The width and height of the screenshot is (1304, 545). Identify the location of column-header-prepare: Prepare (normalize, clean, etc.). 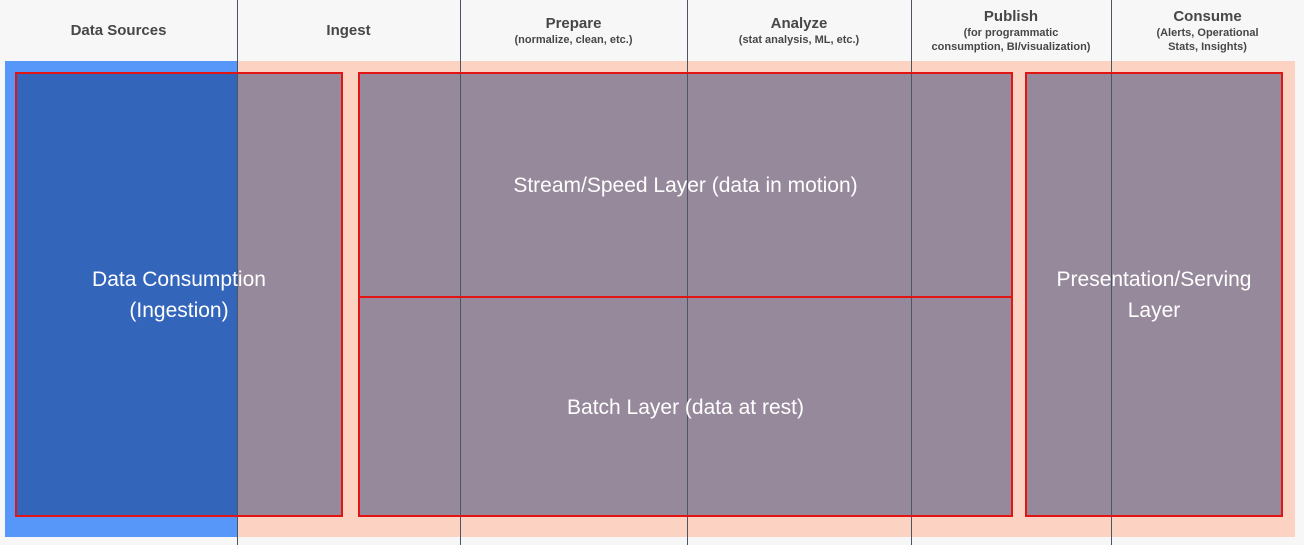
(573, 30).